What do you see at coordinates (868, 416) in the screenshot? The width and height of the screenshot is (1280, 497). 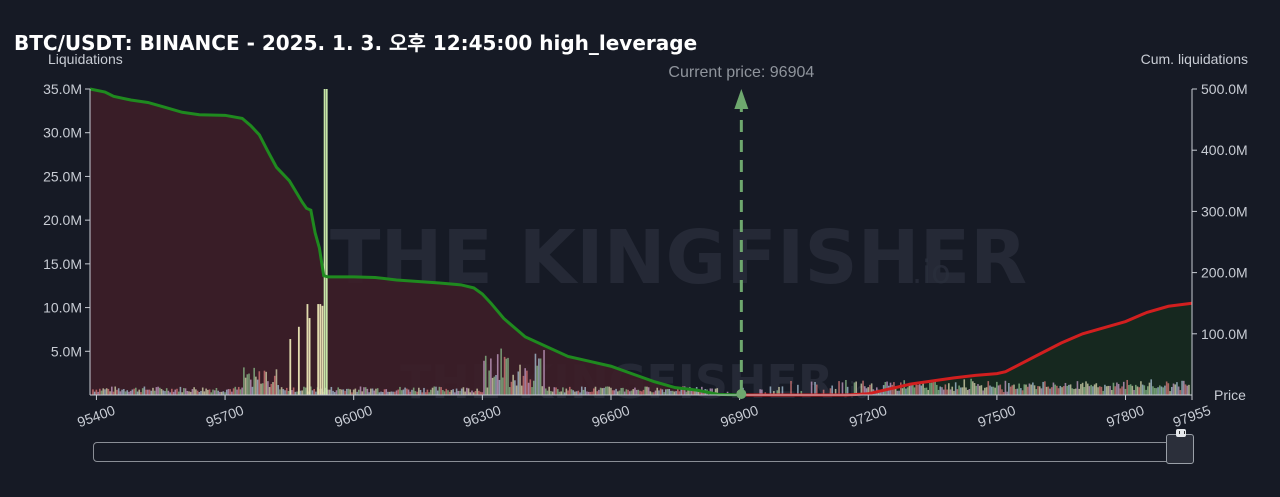 I see `x-tick-label: 97200` at bounding box center [868, 416].